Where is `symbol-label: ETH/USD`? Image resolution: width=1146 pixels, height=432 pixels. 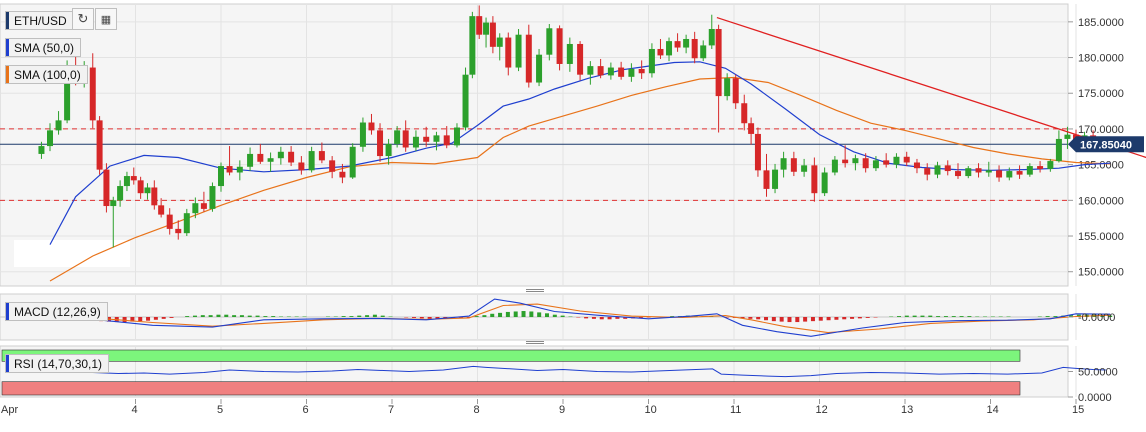
symbol-label: ETH/USD is located at coordinates (39, 20).